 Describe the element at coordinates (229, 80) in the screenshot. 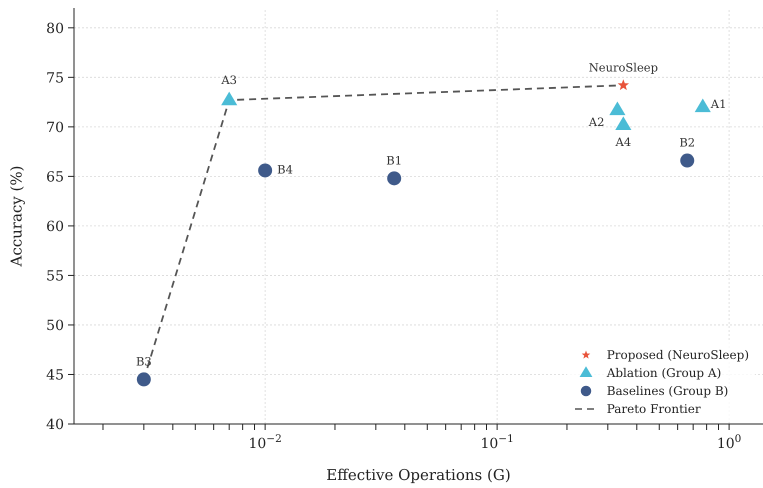

I see `annotation: A3` at that location.